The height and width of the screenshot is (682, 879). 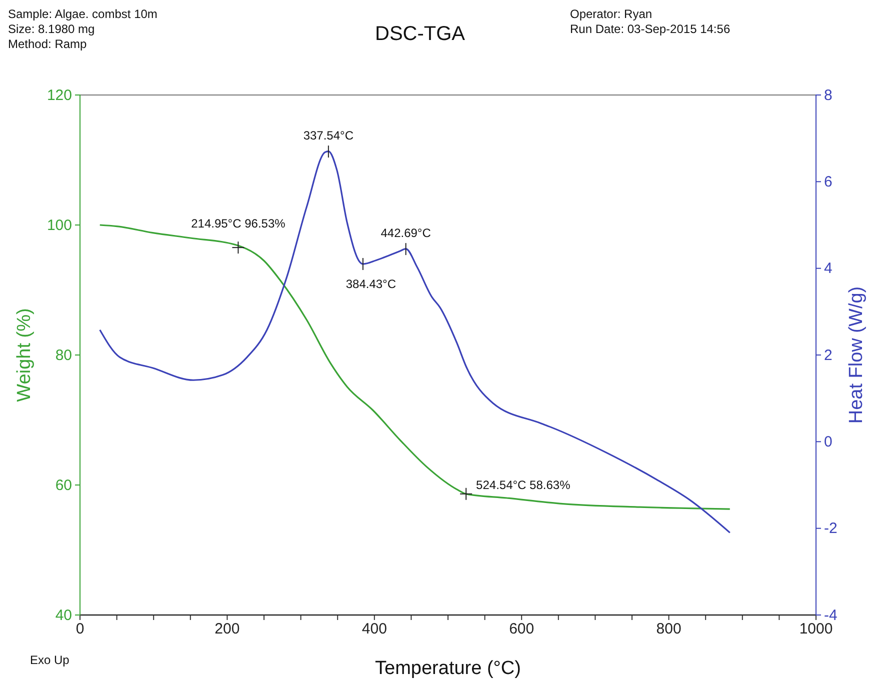 I want to click on annotation: 214.95°C 96.53%, so click(x=238, y=223).